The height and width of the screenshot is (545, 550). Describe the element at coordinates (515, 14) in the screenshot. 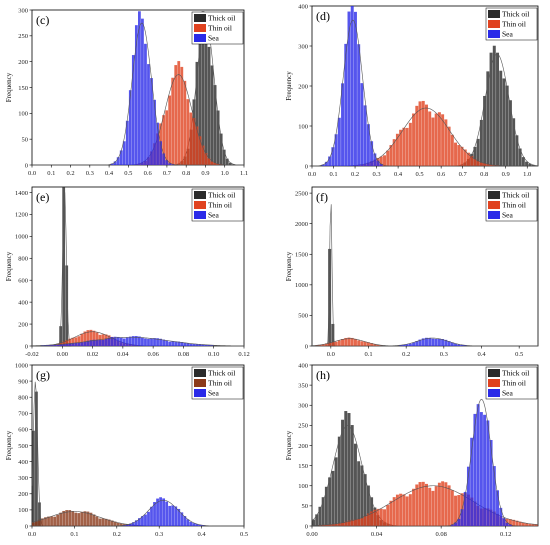

I see `legend-label: Thick oil` at that location.